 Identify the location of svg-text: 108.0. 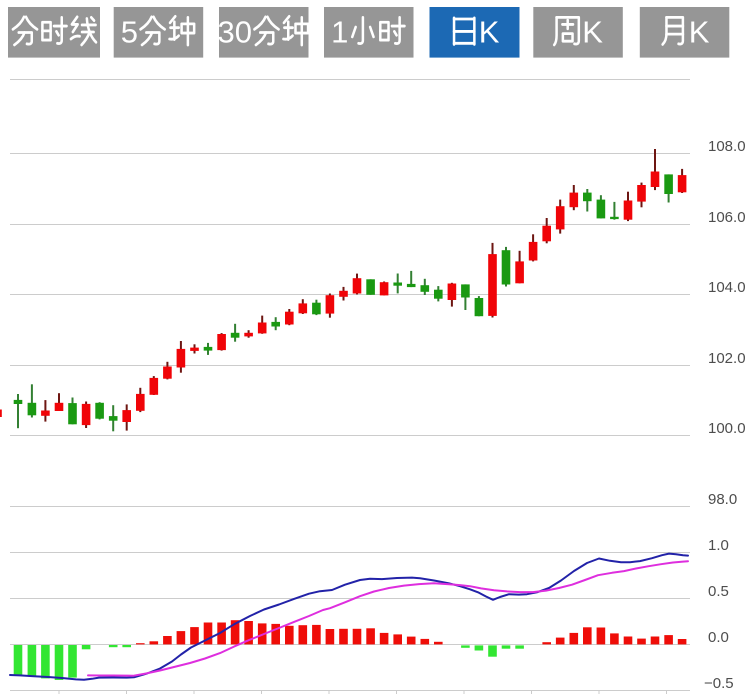
(727, 146).